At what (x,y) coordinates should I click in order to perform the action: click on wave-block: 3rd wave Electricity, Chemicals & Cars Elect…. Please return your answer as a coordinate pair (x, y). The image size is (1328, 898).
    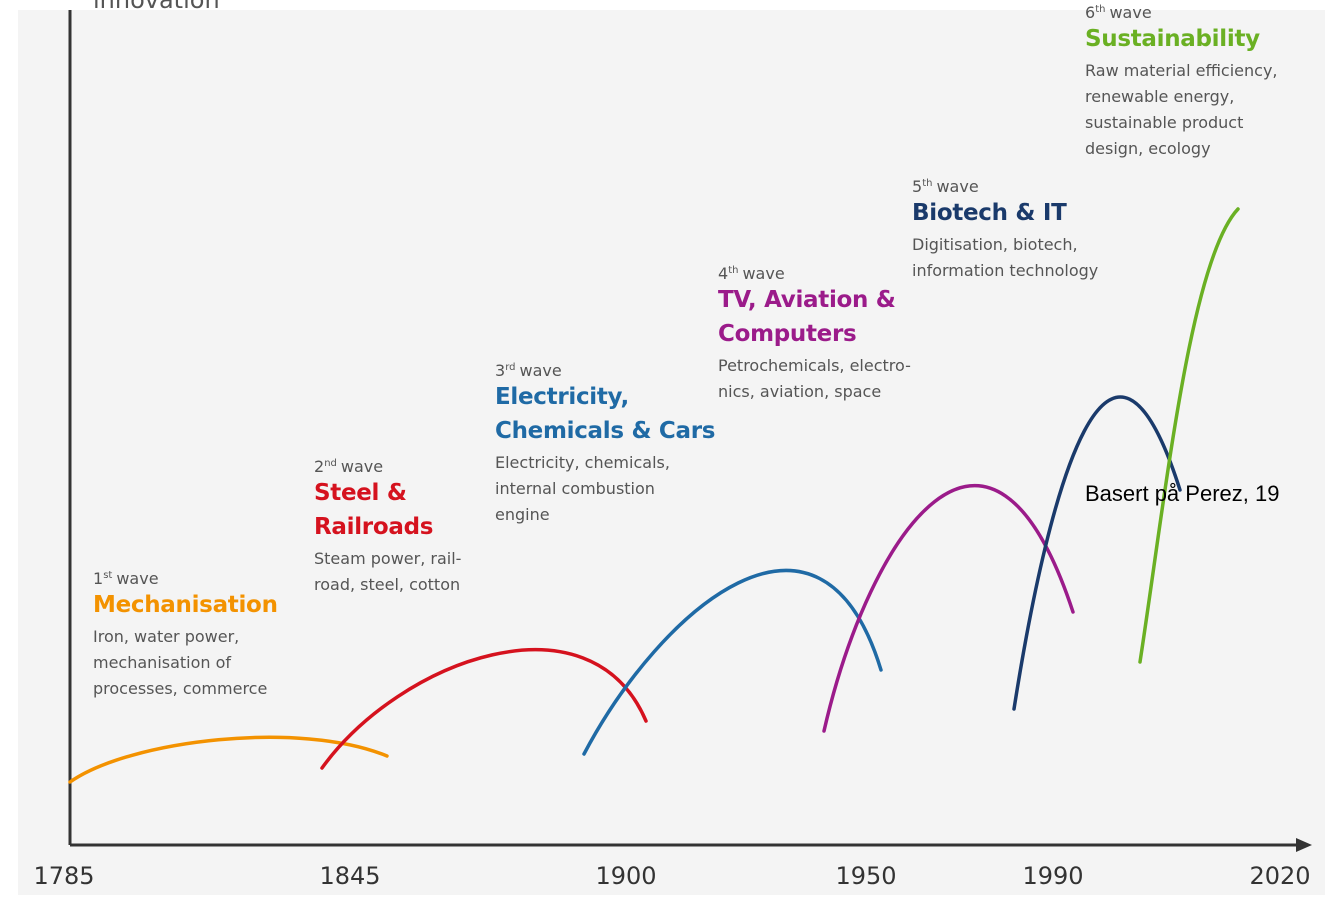
    Looking at the image, I should click on (605, 443).